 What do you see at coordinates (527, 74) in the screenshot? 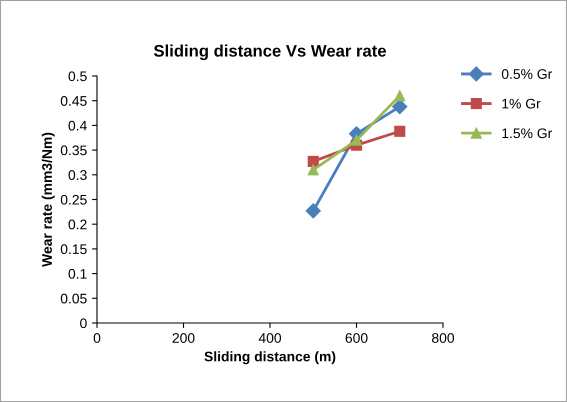
I see `legend-label: 0.5% Gr` at bounding box center [527, 74].